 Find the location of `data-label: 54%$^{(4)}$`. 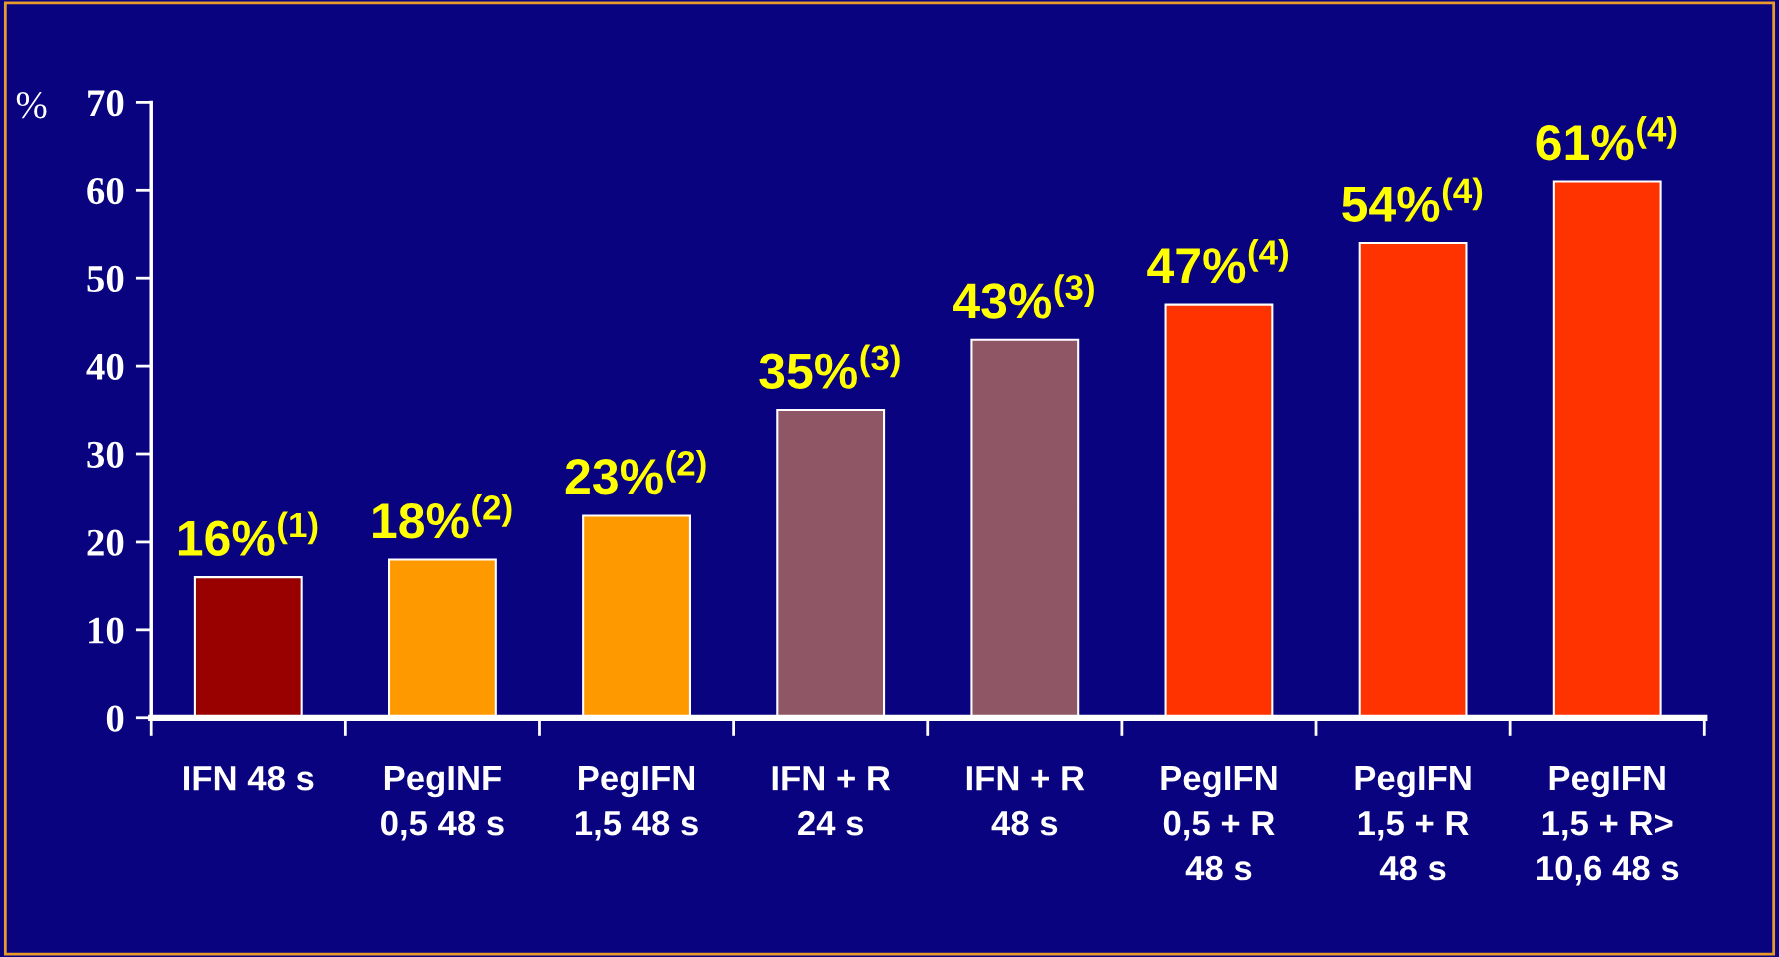

data-label: 54%$^{(4)}$ is located at coordinates (1412, 199).